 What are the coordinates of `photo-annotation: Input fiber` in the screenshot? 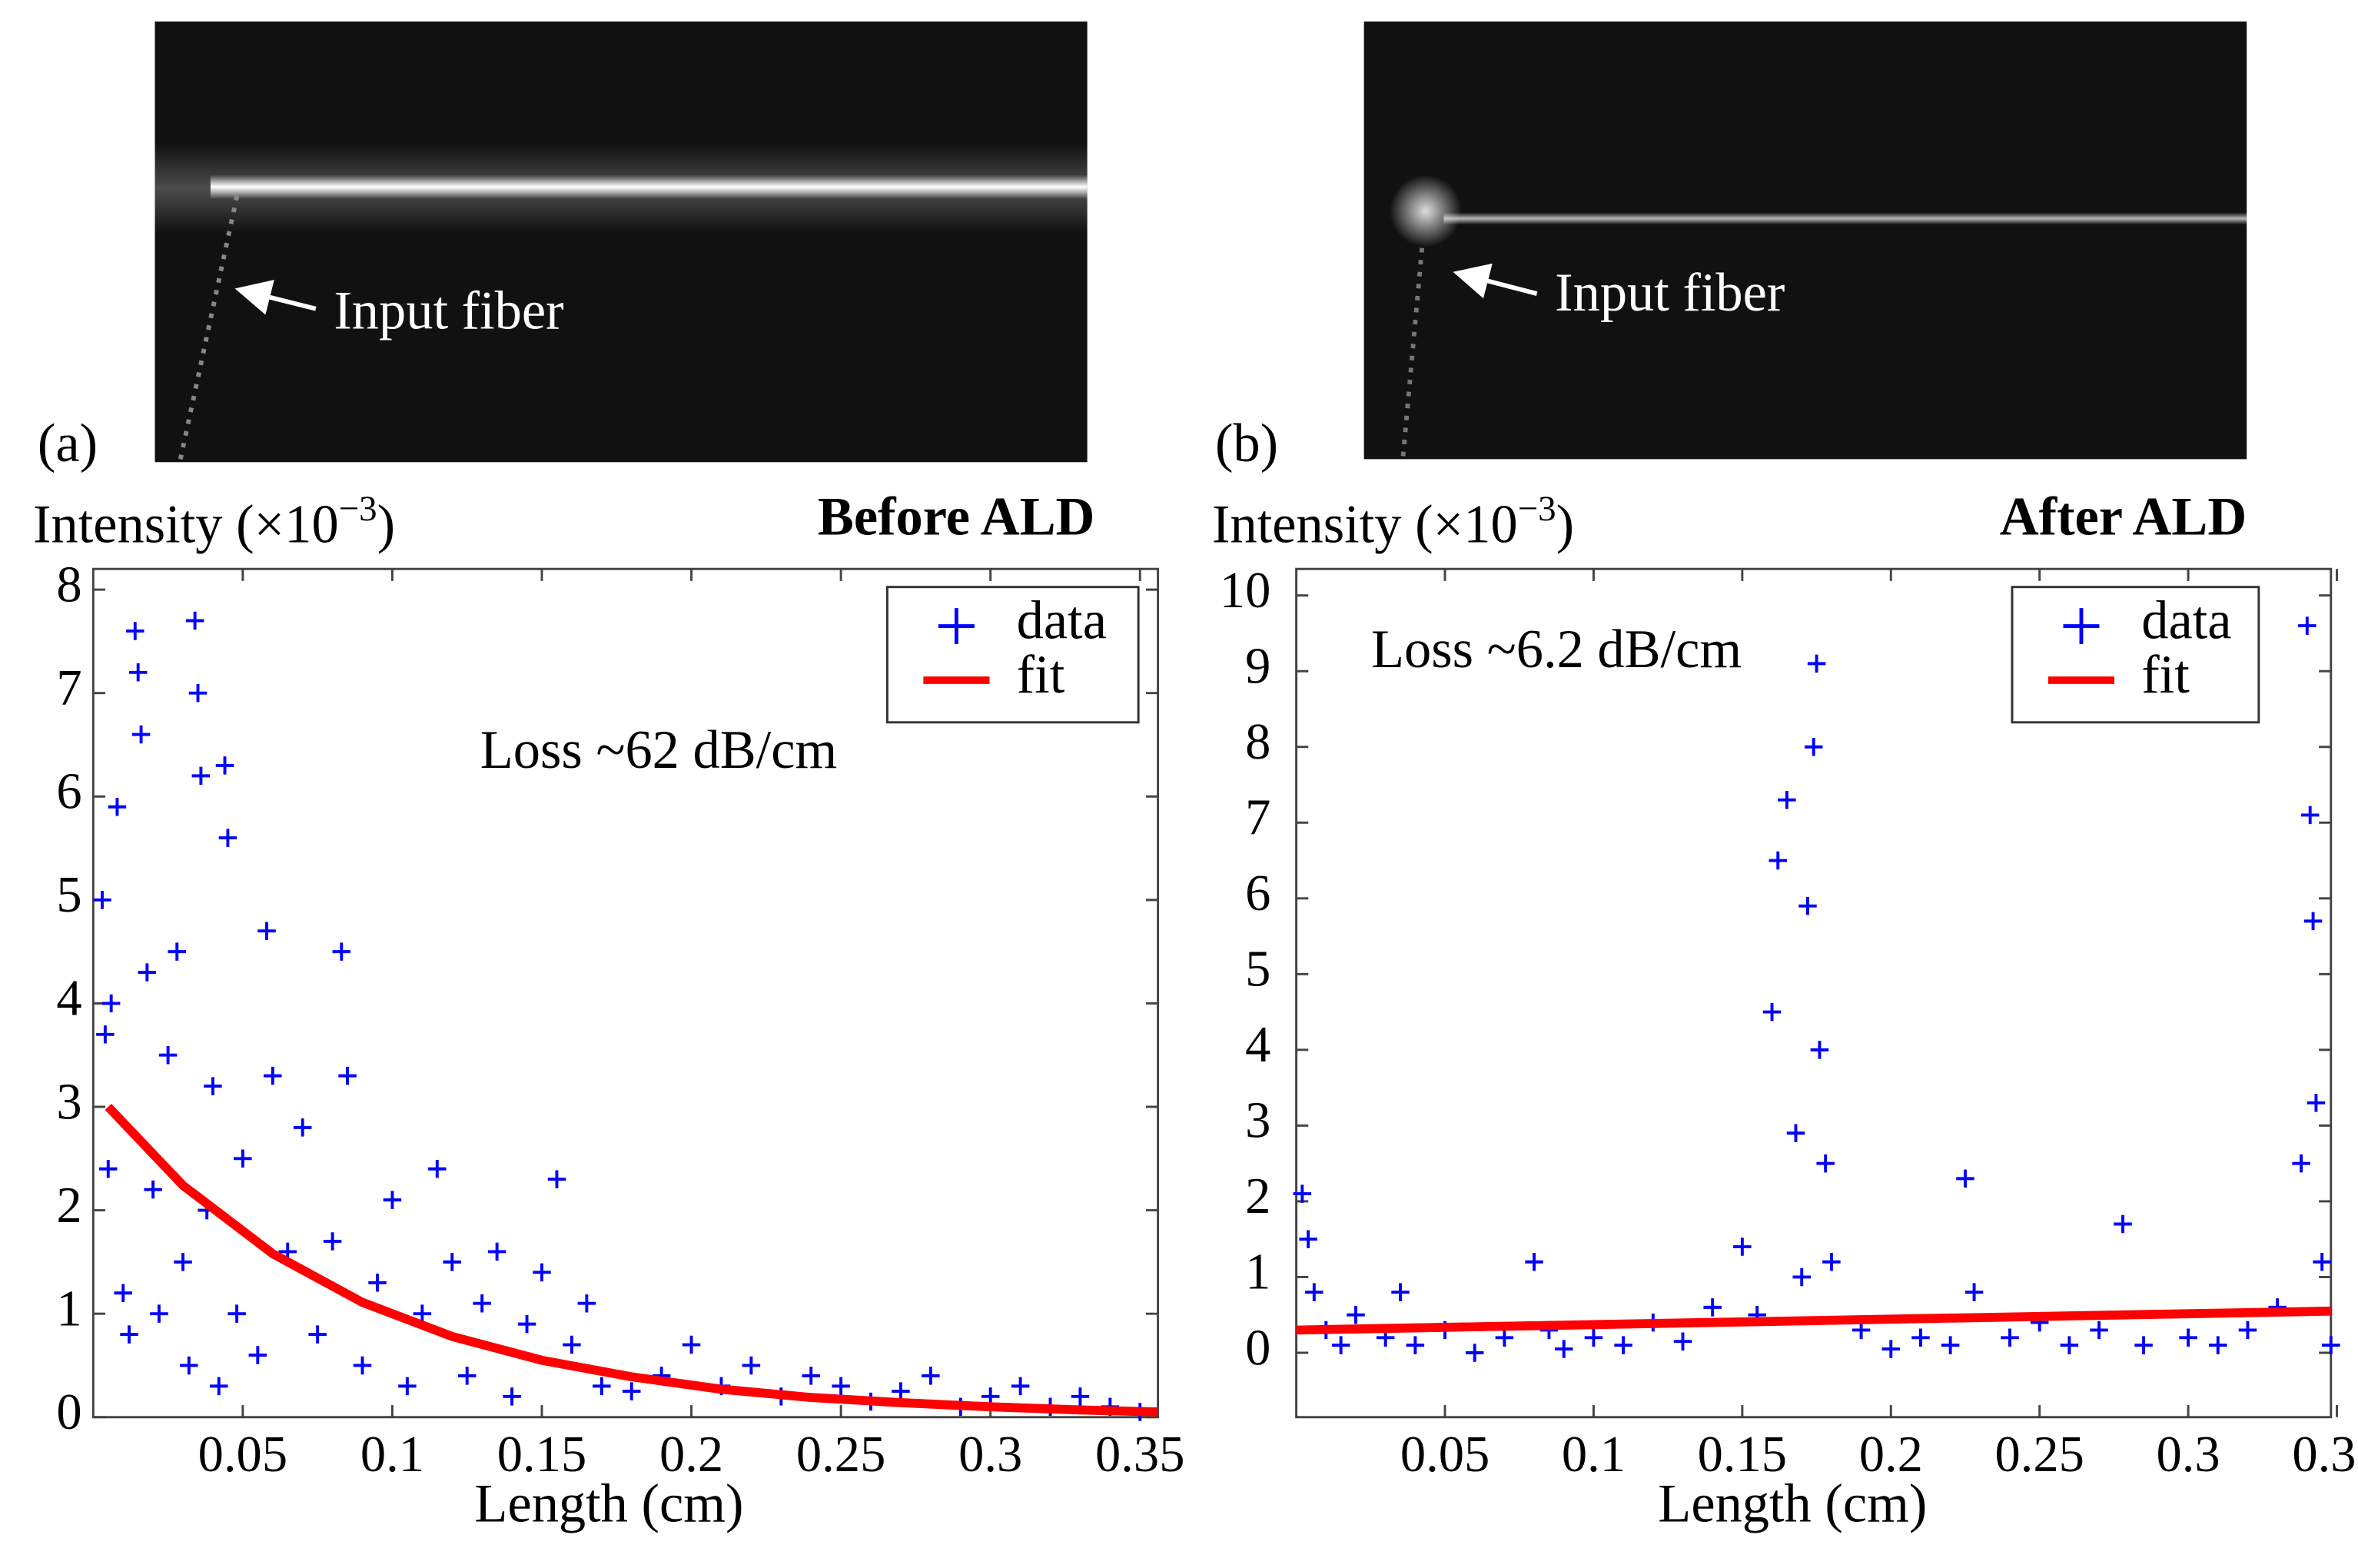 It's located at (448, 311).